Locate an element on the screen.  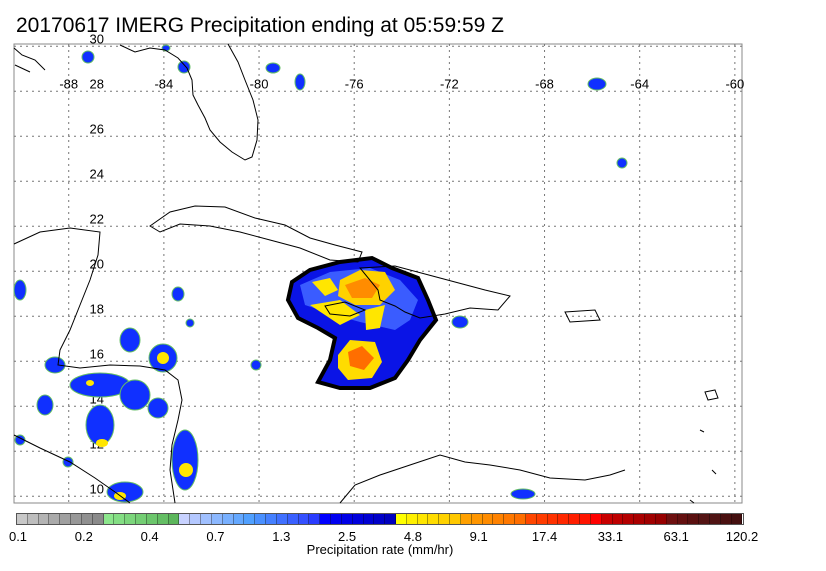
colorbar-title: Precipitation rate (mm/hr) is located at coordinates (380, 549).